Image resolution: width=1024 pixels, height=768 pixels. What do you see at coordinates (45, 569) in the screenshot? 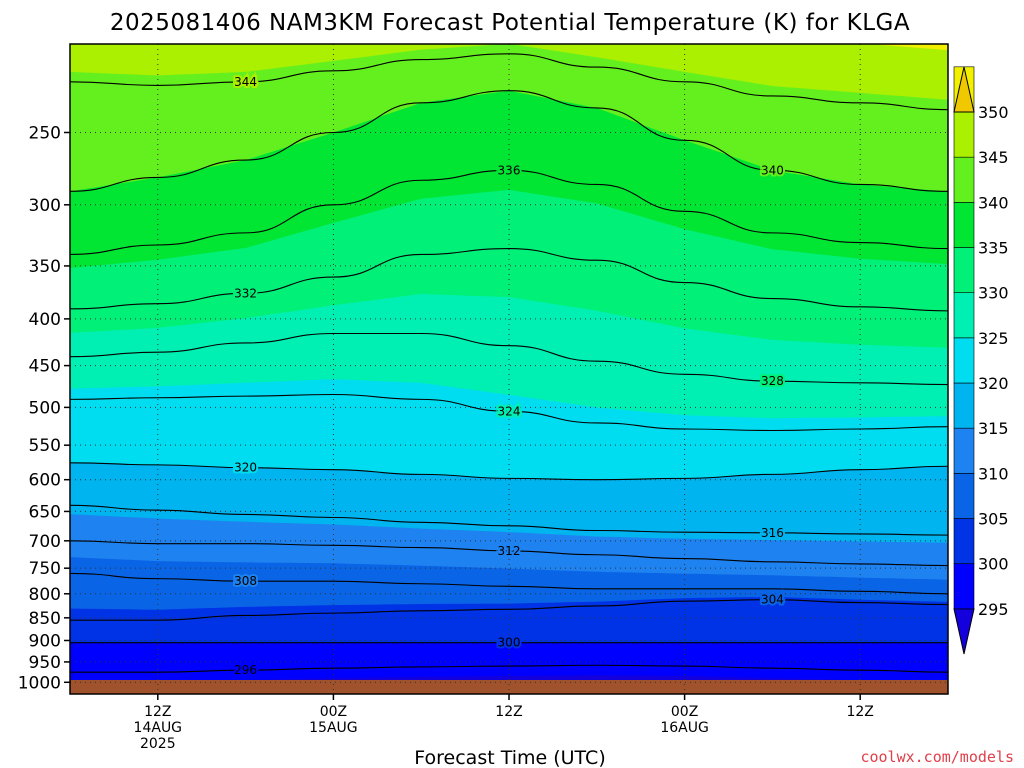
I see `y-tick-label-750: 750` at bounding box center [45, 569].